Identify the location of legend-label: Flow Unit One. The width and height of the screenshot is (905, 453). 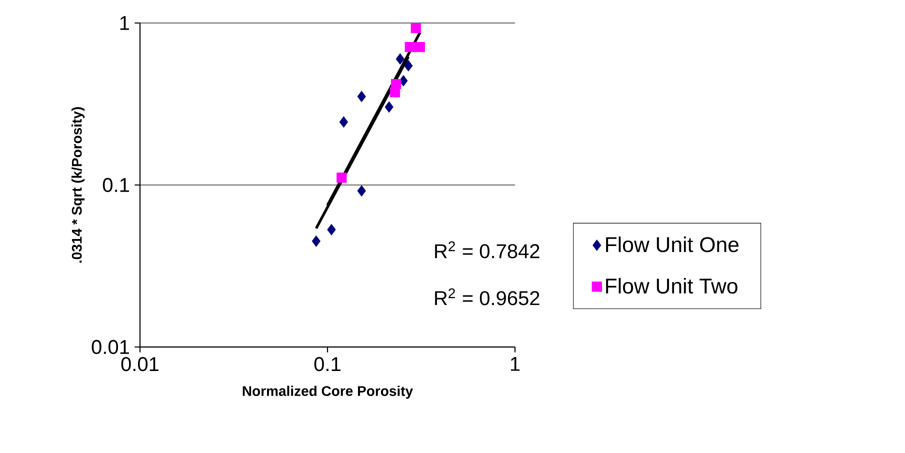
(672, 244).